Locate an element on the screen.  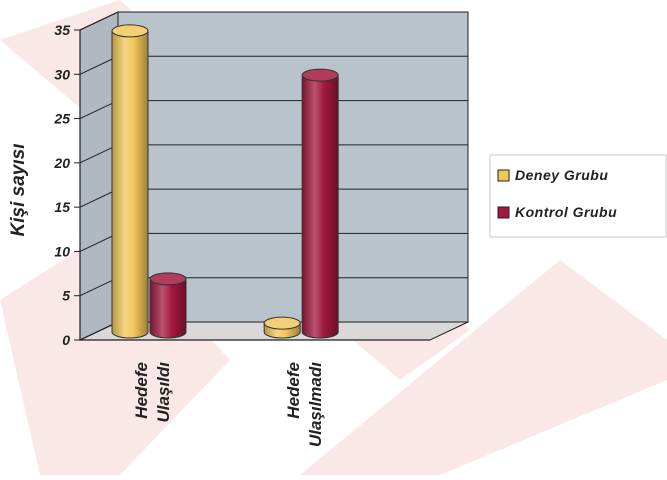
legend-box is located at coordinates (578, 196).